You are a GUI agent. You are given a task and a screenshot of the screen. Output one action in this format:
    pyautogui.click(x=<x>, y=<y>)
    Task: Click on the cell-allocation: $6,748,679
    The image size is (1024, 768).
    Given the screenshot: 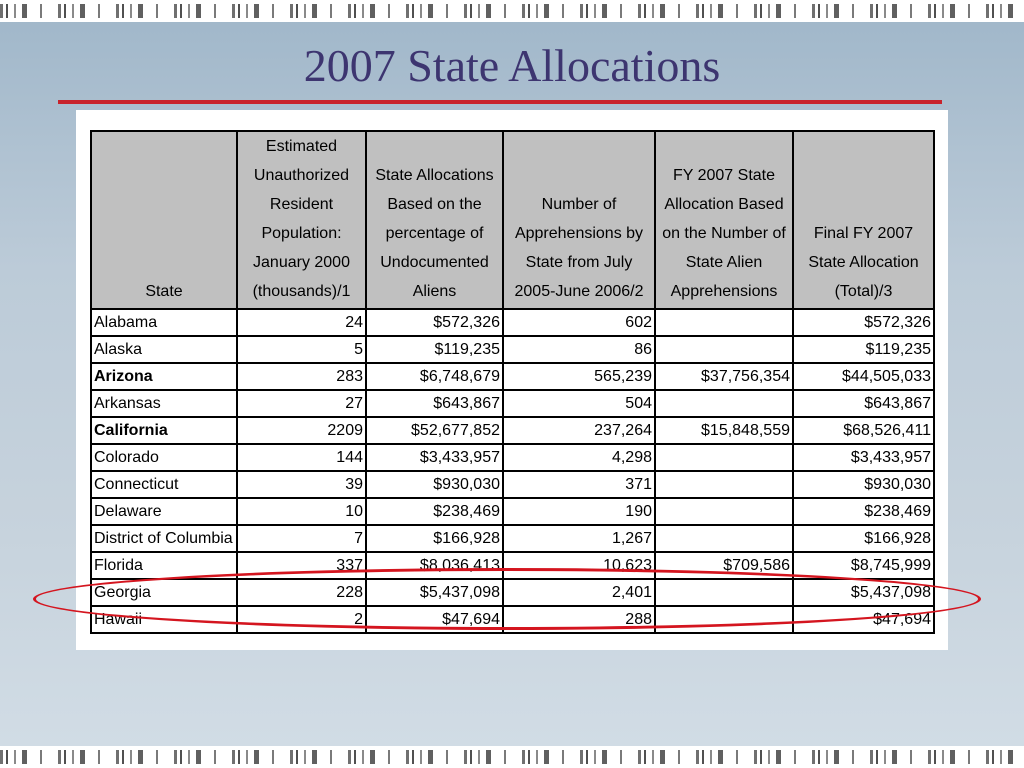 What is the action you would take?
    pyautogui.click(x=434, y=376)
    